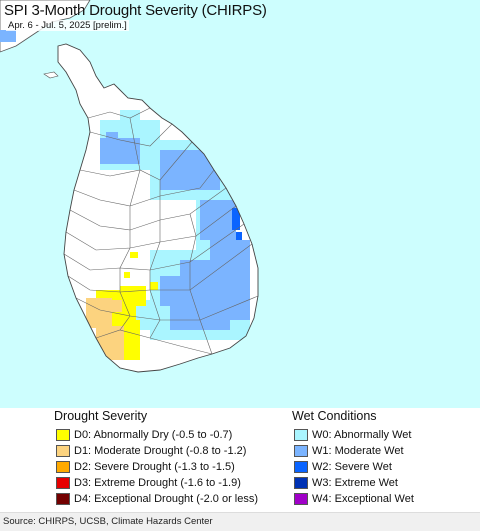 Image resolution: width=480 pixels, height=531 pixels. I want to click on legend-label-w3: W3: Extreme Wet, so click(355, 483).